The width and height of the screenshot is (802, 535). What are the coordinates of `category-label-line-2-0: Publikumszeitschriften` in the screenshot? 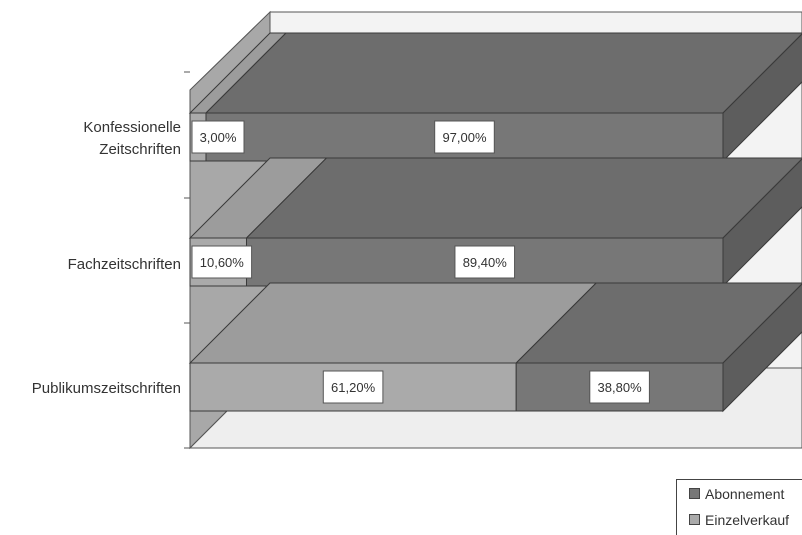 It's located at (106, 388).